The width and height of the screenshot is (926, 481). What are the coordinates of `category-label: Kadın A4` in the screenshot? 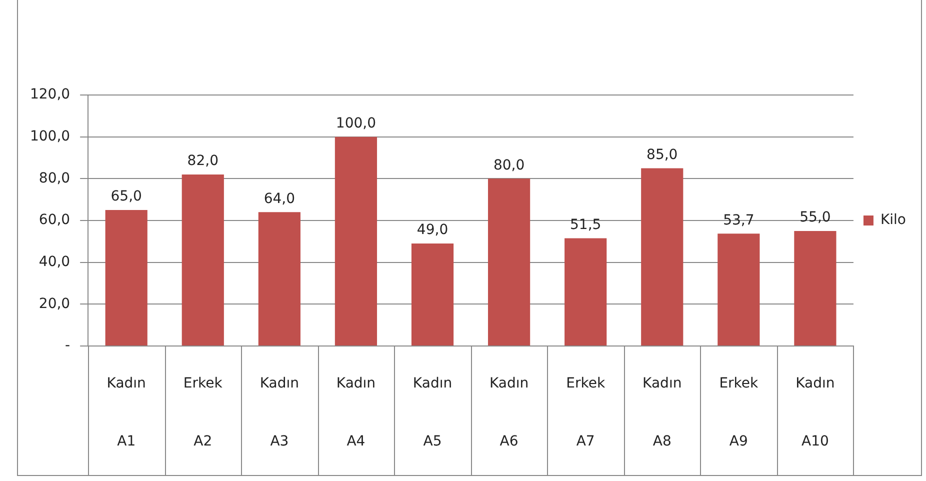 It's located at (356, 413).